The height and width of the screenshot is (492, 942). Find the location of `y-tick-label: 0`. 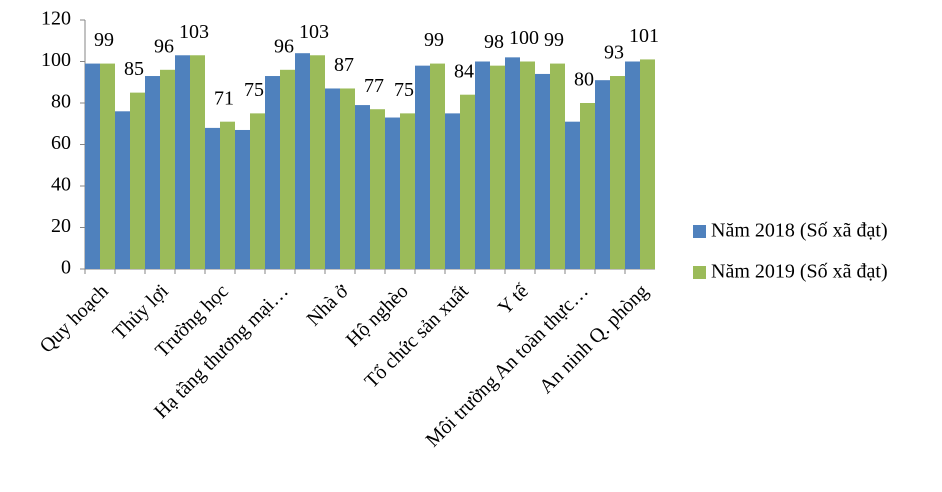

y-tick-label: 0 is located at coordinates (66, 268).